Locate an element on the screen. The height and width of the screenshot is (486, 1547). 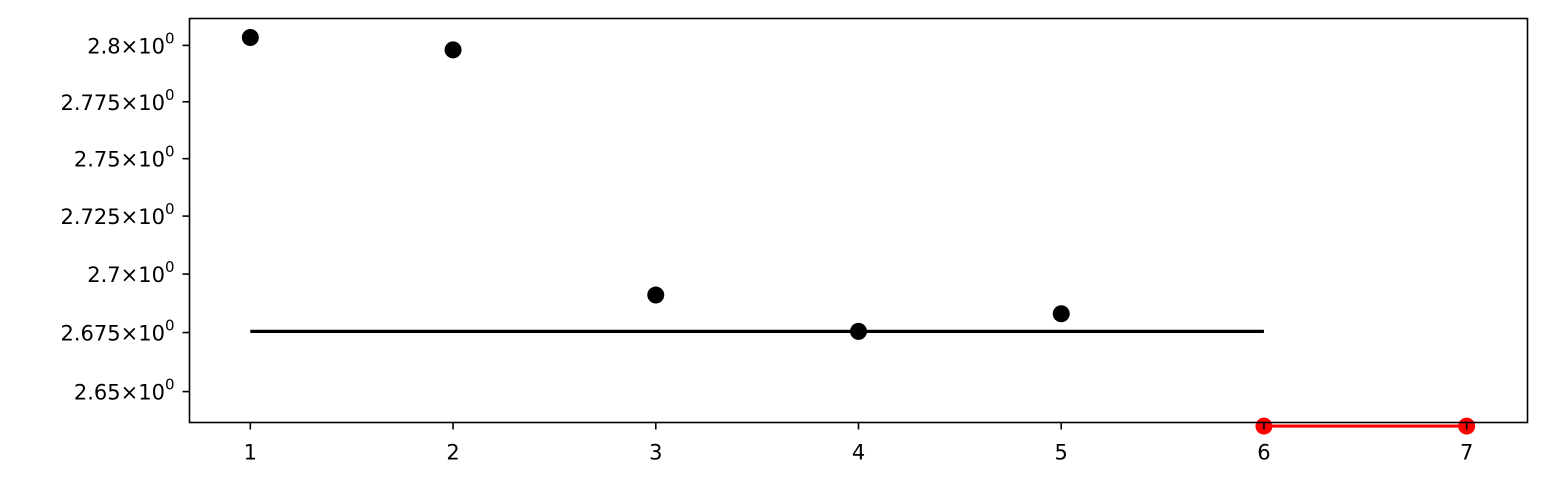
x-axis-ticks: 1 2 3 4 5 6 7 is located at coordinates (858, 443).